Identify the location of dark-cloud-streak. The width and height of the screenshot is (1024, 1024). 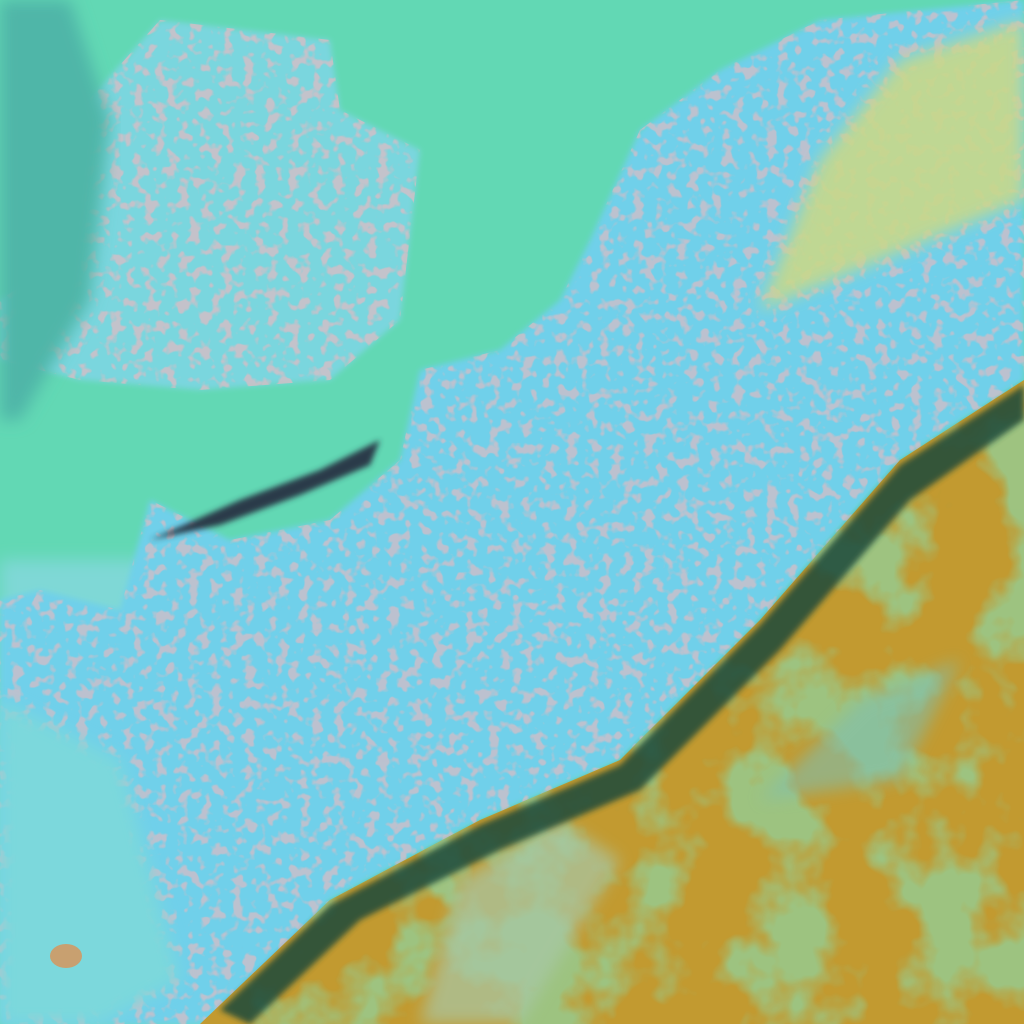
(265, 490).